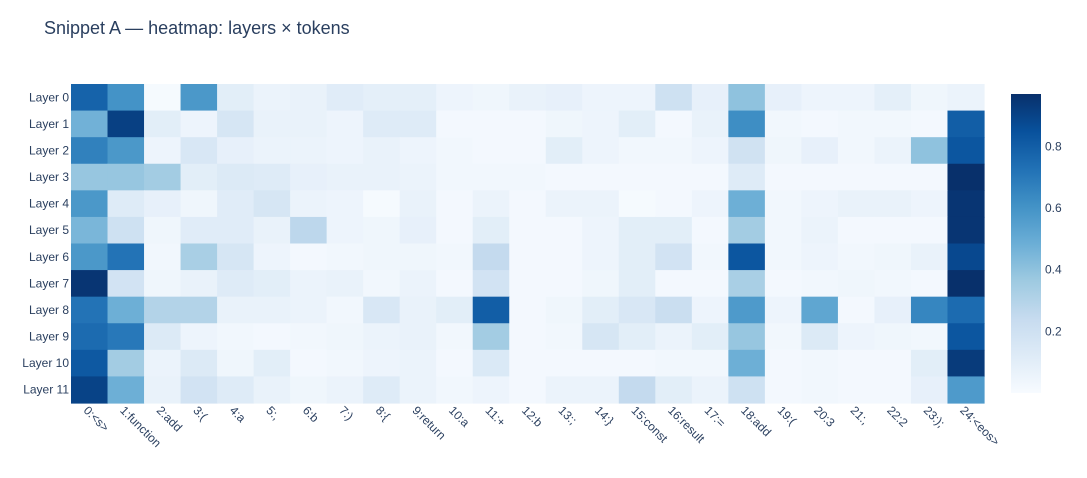  Describe the element at coordinates (1053, 146) in the screenshot. I see `colorbar-tick-label: 0.8` at that location.